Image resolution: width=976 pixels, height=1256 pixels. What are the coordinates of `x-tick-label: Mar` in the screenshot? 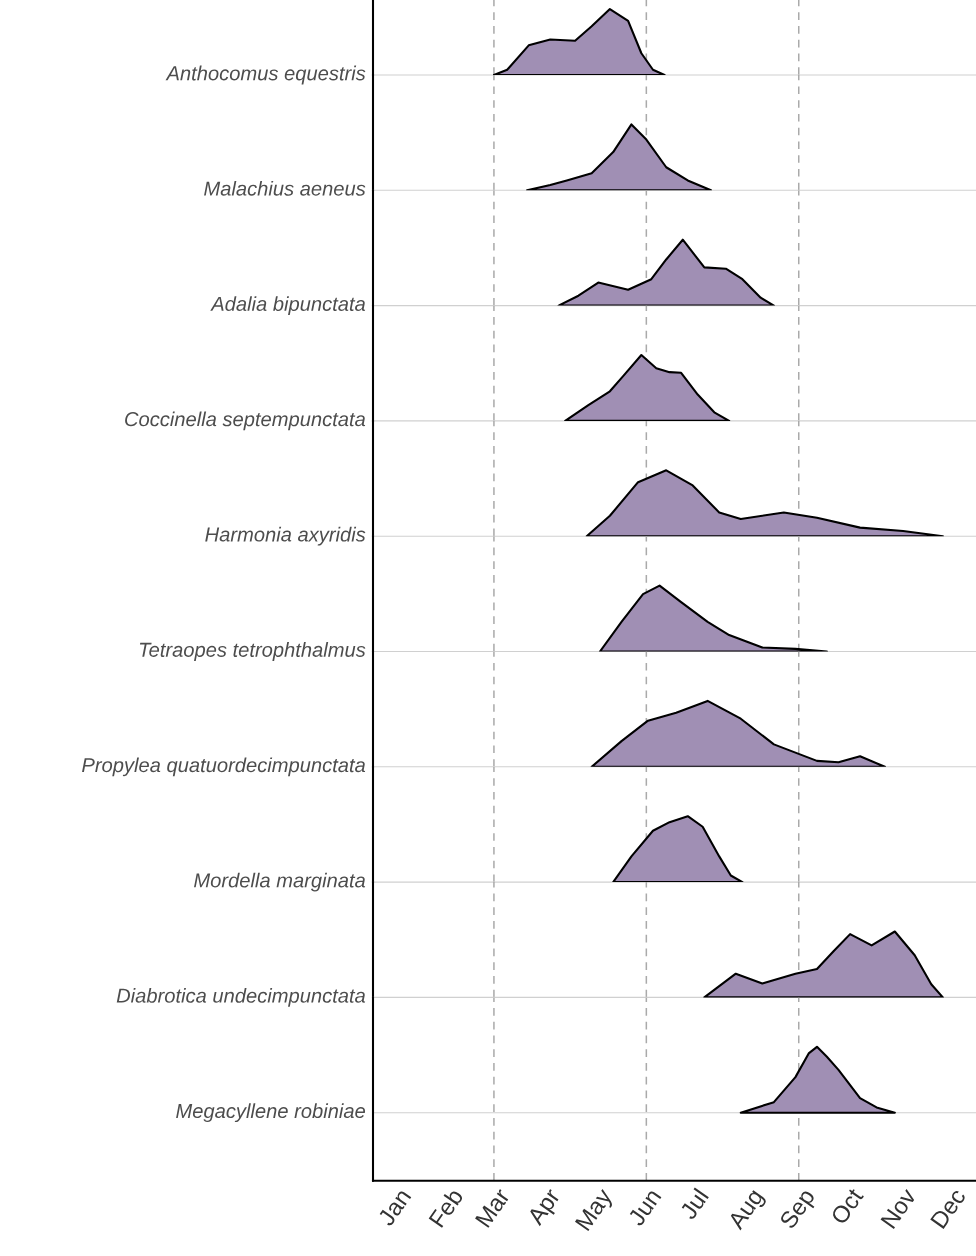 It's located at (493, 1207).